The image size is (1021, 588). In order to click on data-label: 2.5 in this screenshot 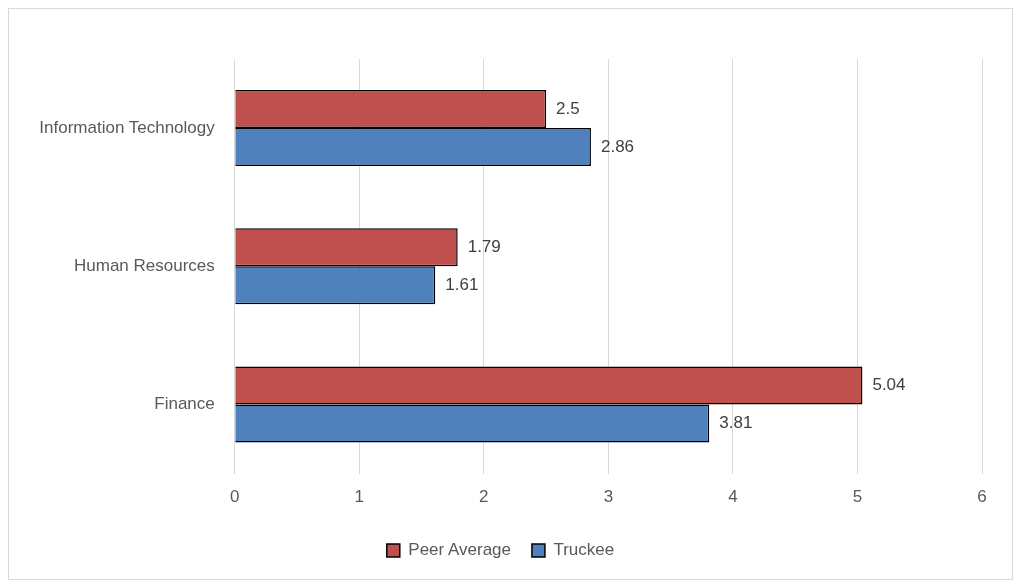, I will do `click(568, 108)`.